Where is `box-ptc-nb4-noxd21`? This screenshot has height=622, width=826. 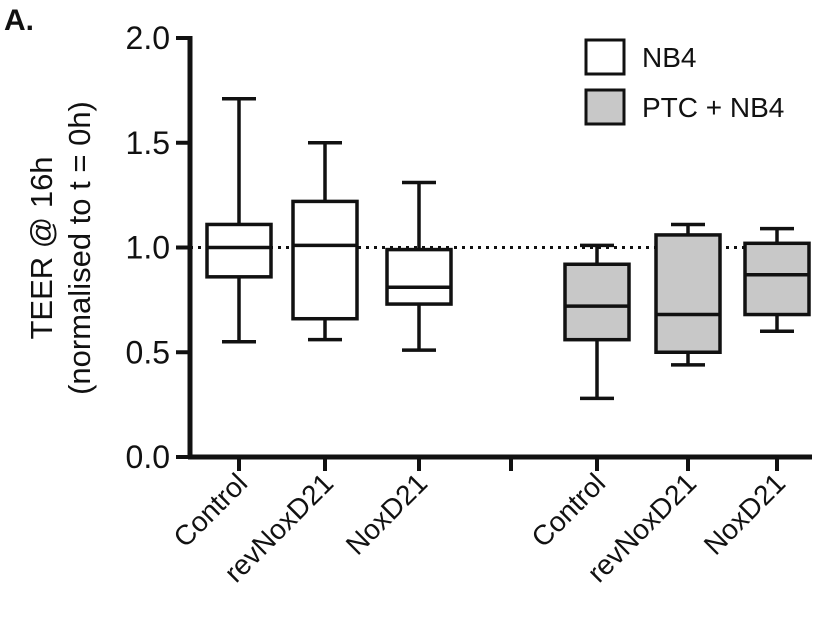
box-ptc-nb4-noxd21 is located at coordinates (777, 280).